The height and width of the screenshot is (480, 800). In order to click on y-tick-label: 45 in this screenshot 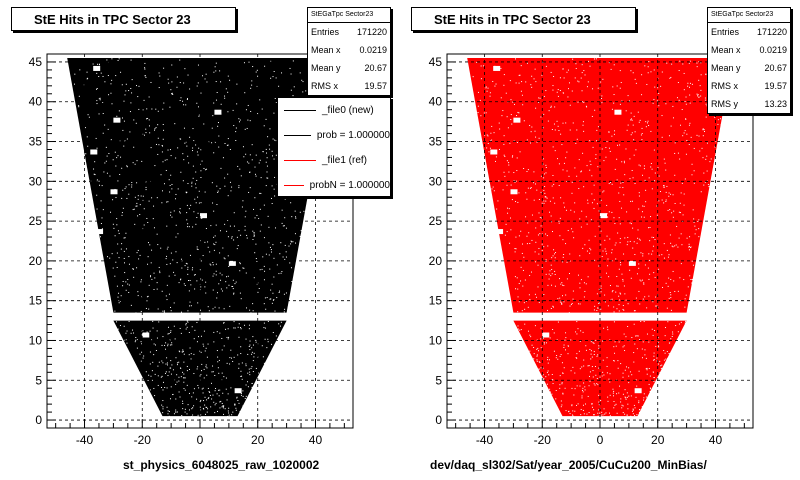, I will do `click(36, 62)`.